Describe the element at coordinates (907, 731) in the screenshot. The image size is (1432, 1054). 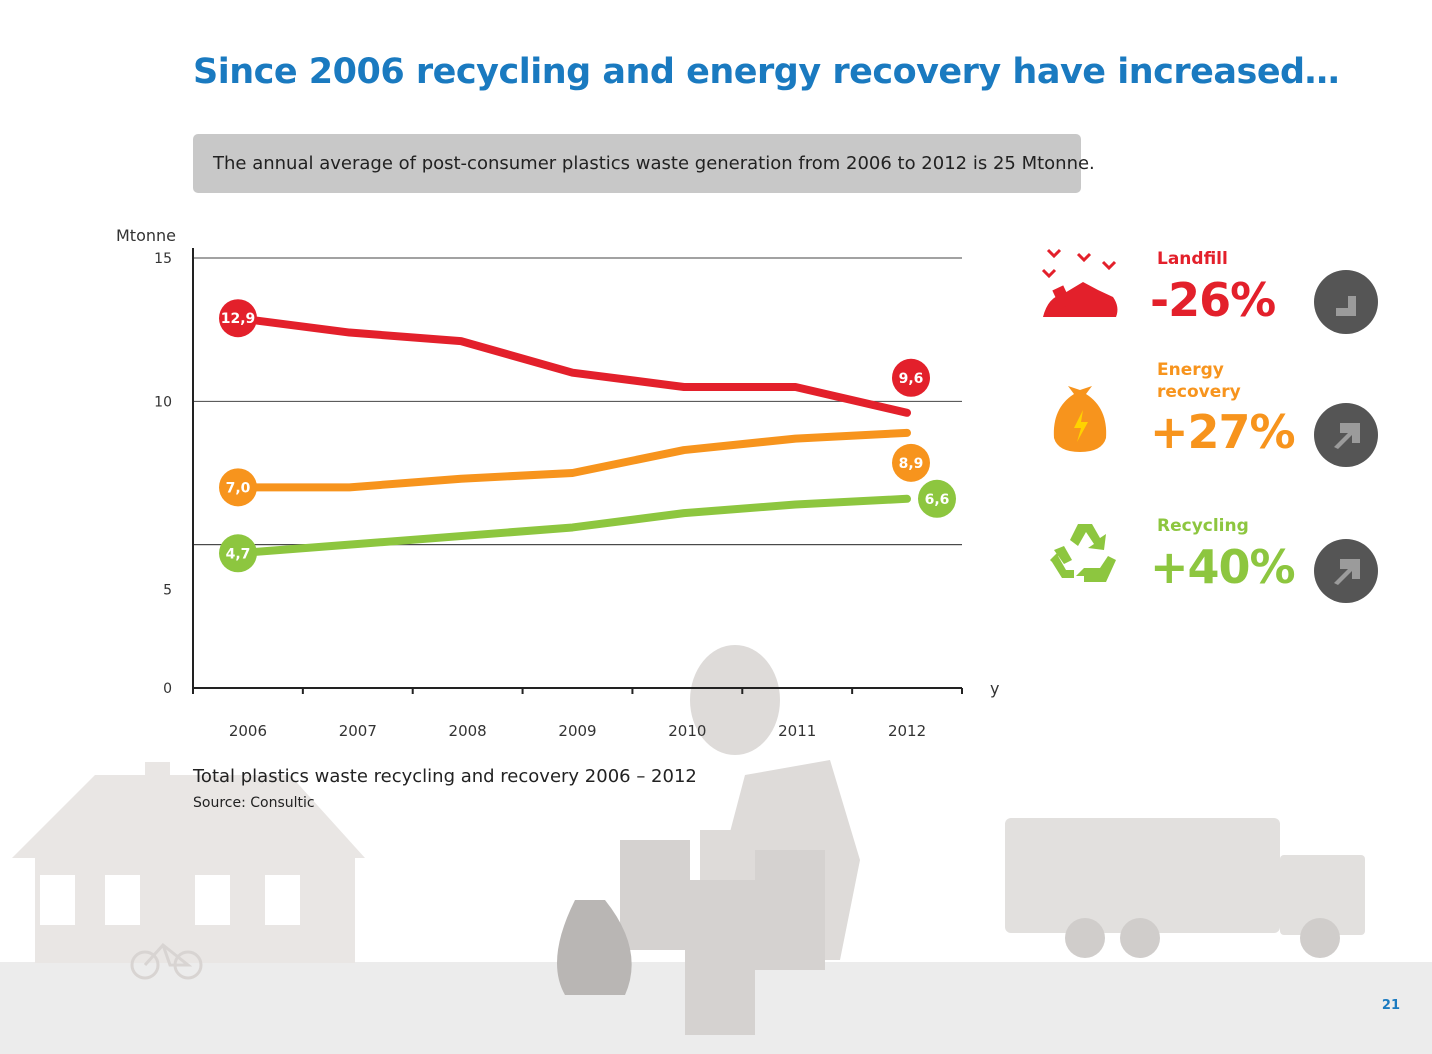
I see `x-tick-label: 2012` at that location.